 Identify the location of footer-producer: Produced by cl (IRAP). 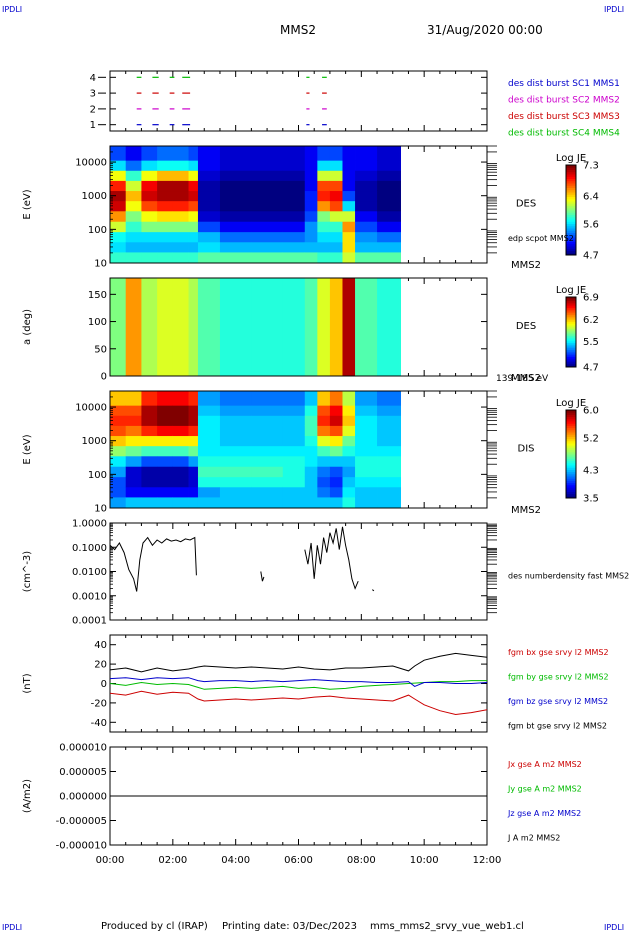
(154, 926).